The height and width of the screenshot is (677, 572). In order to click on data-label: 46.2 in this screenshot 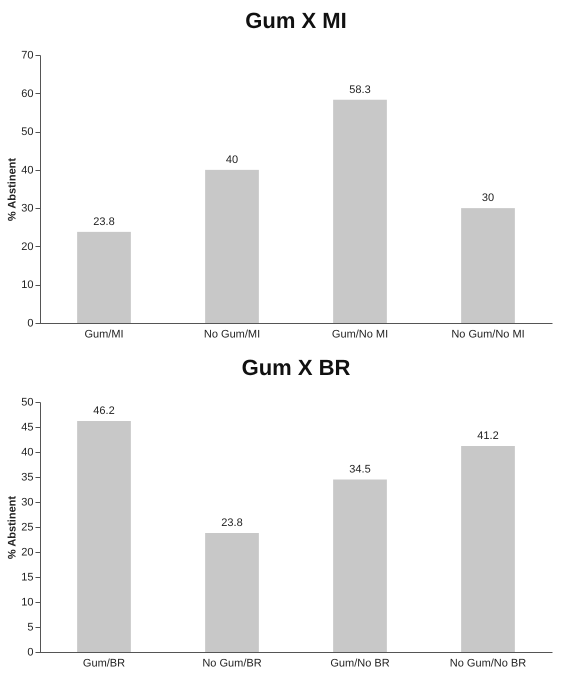, I will do `click(104, 411)`.